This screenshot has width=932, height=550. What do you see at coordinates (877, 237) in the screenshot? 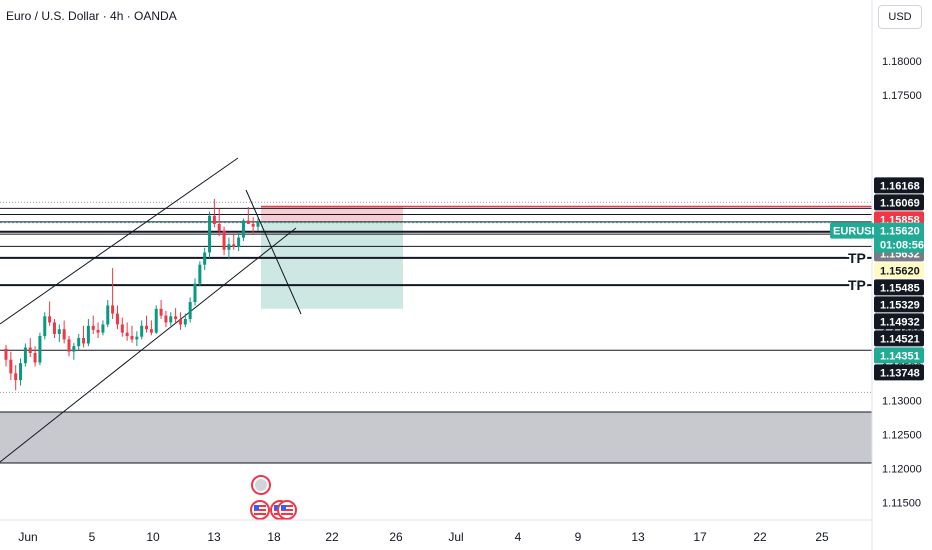
I see `symbol-price-badge: EURUSD 1.15620 01:08:56` at bounding box center [877, 237].